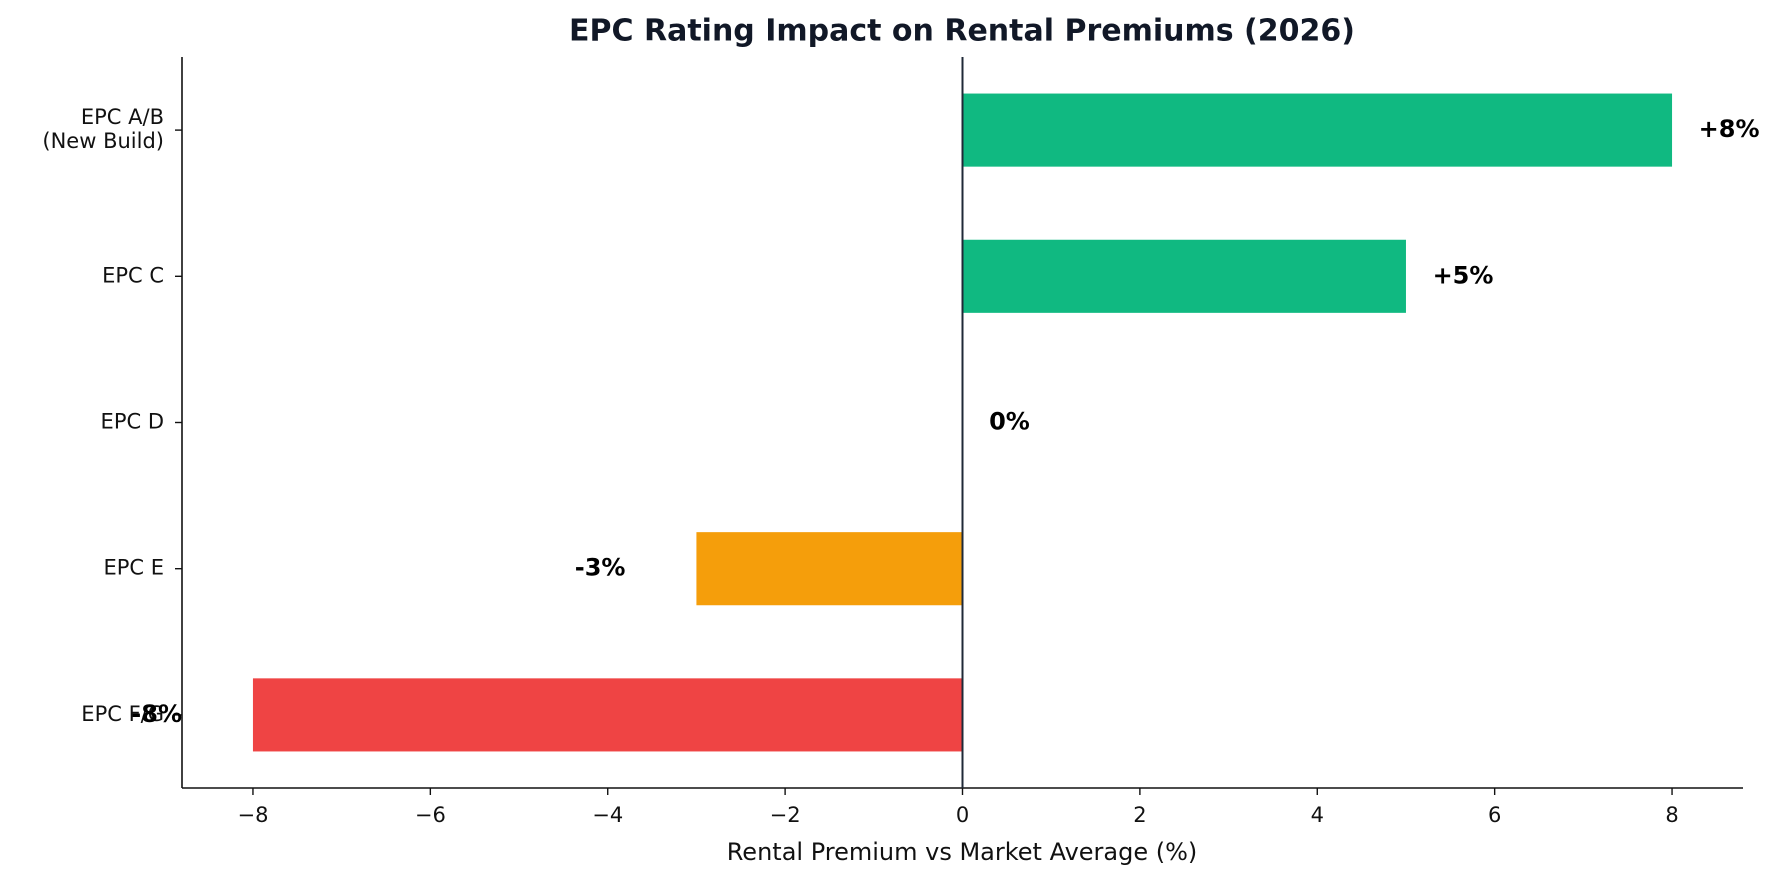  What do you see at coordinates (962, 852) in the screenshot?
I see `x-axis-label: Rental Premium vs Market Average (%)` at bounding box center [962, 852].